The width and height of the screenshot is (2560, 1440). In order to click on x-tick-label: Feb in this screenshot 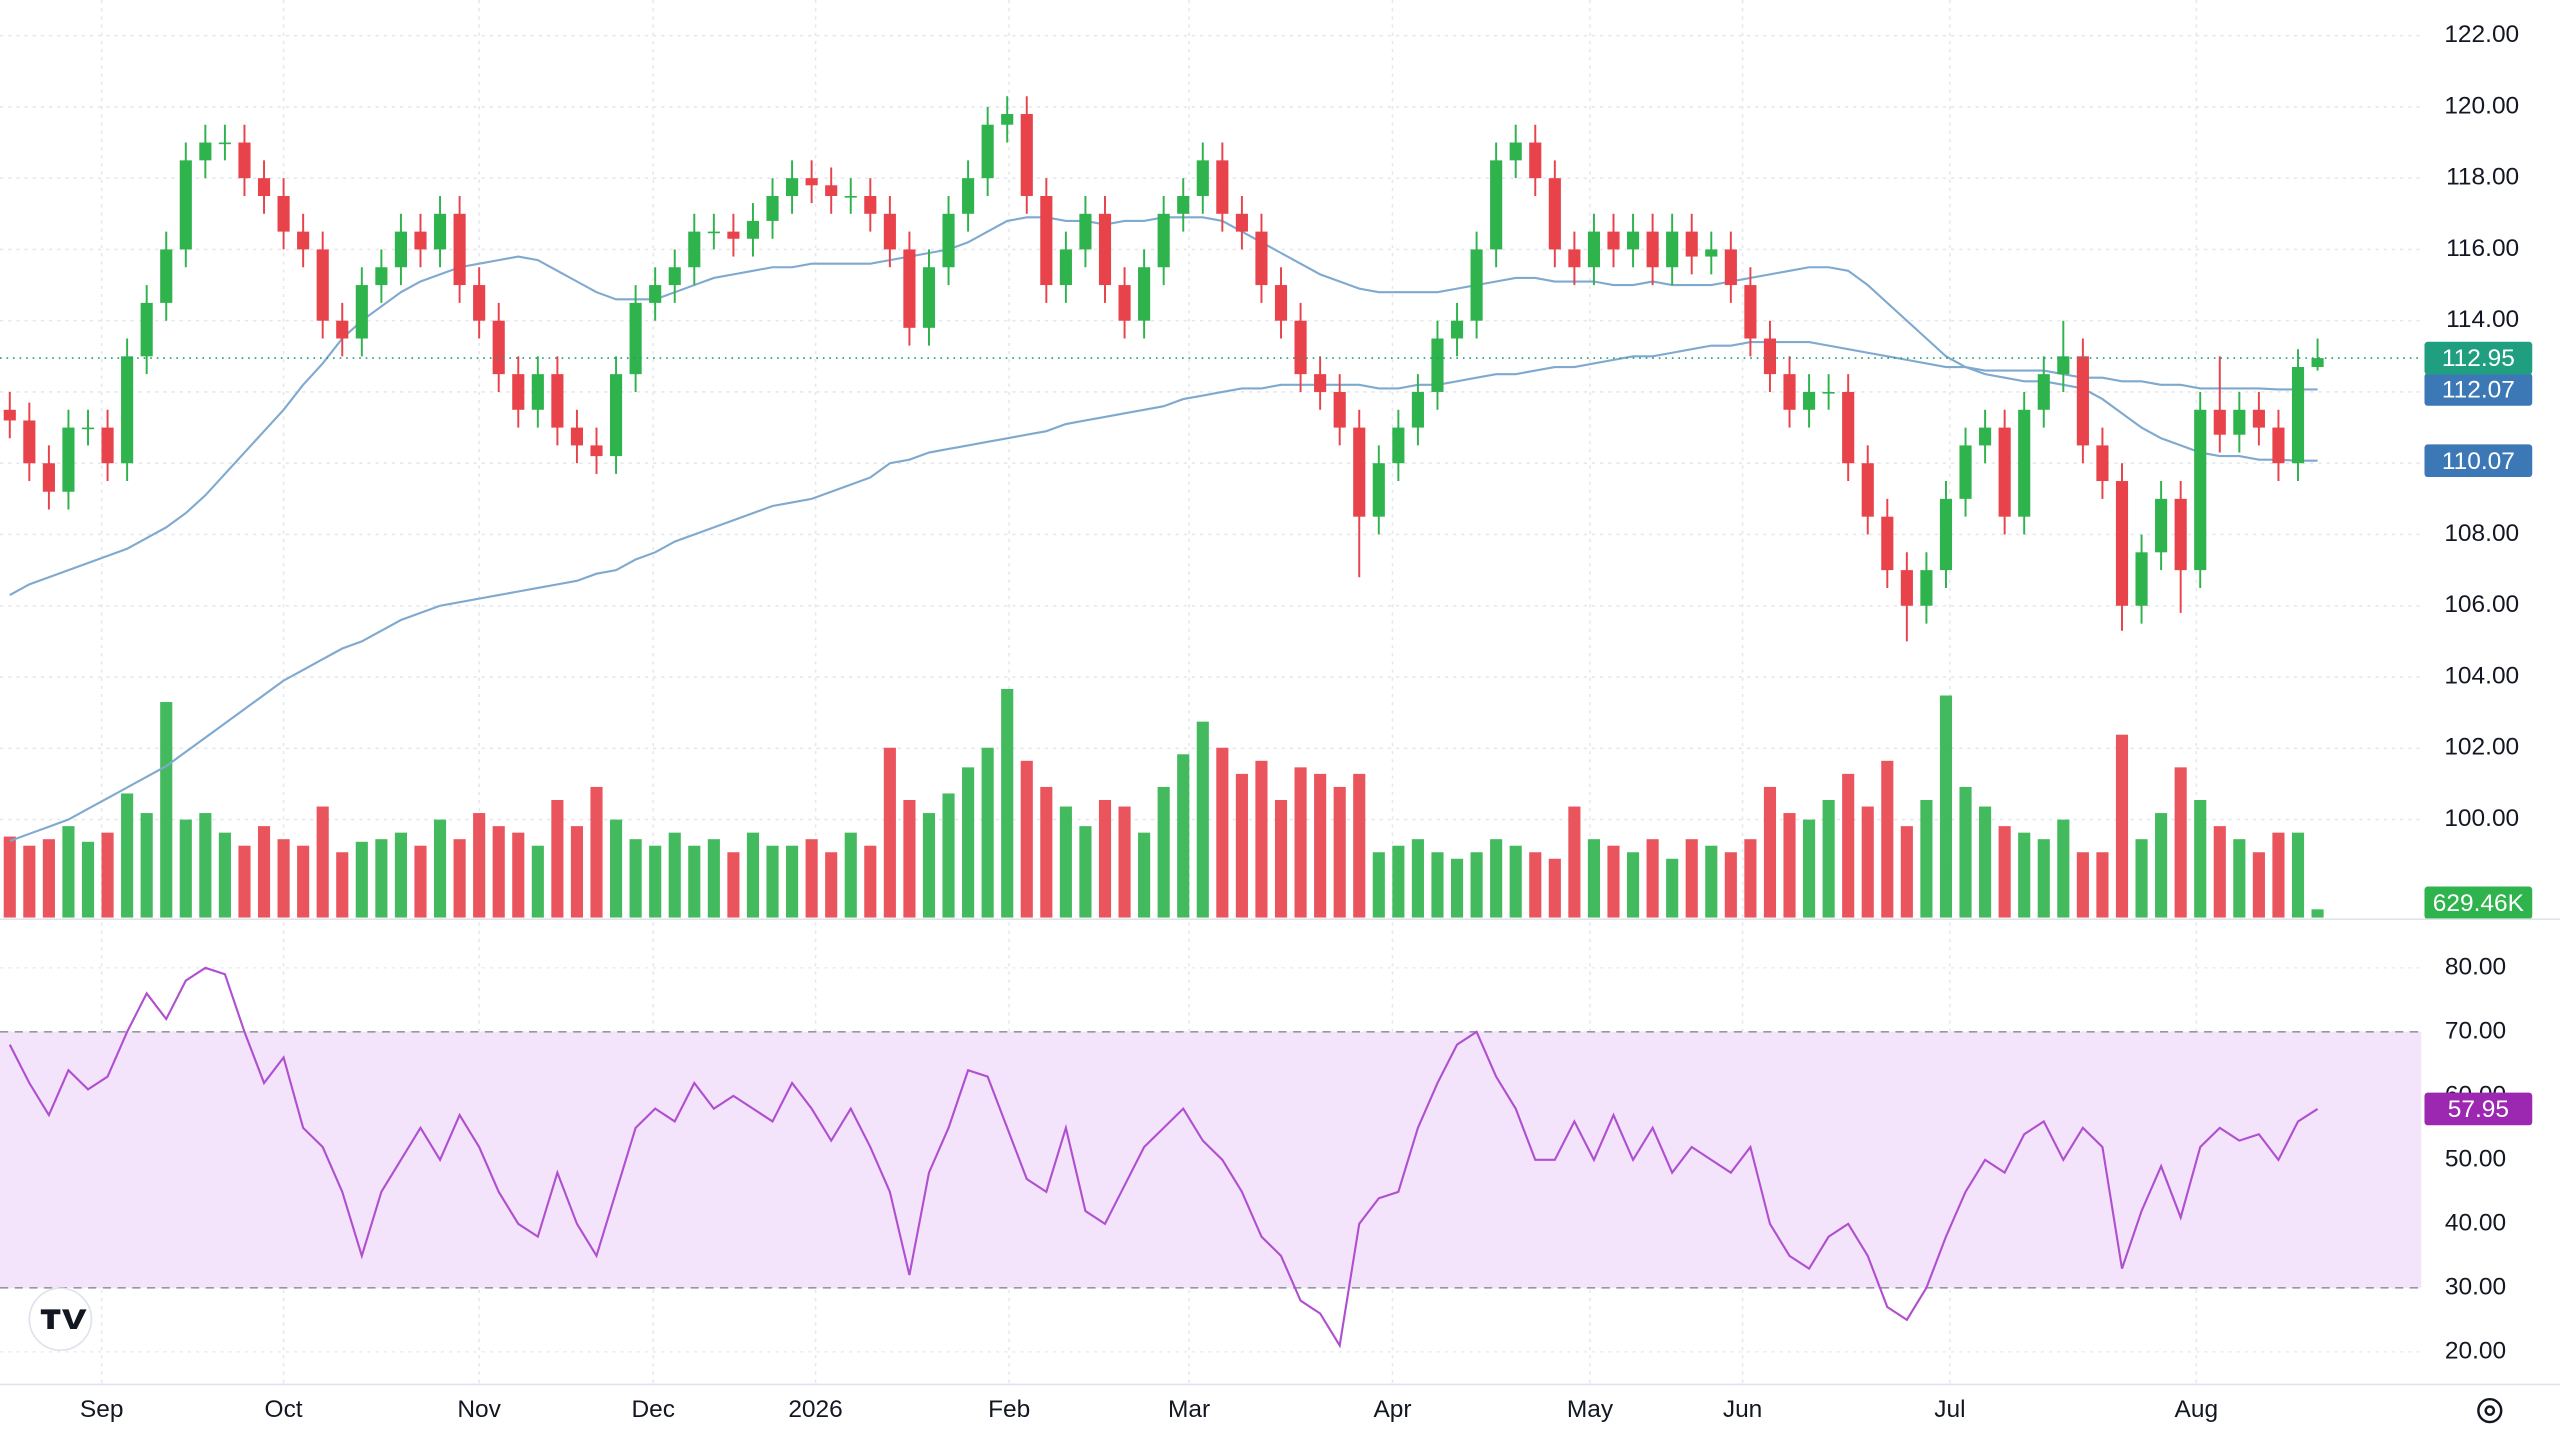, I will do `click(1009, 1409)`.